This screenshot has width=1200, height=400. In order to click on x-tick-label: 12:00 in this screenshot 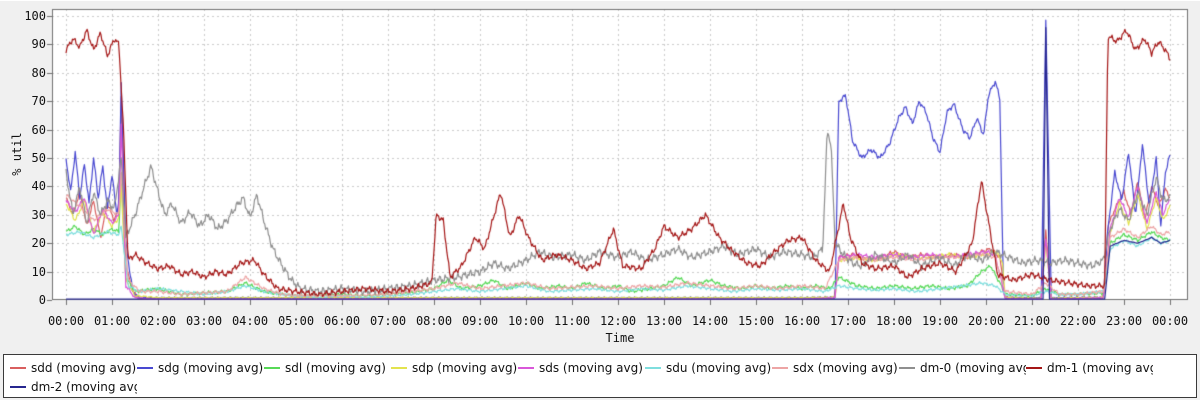, I will do `click(618, 321)`.